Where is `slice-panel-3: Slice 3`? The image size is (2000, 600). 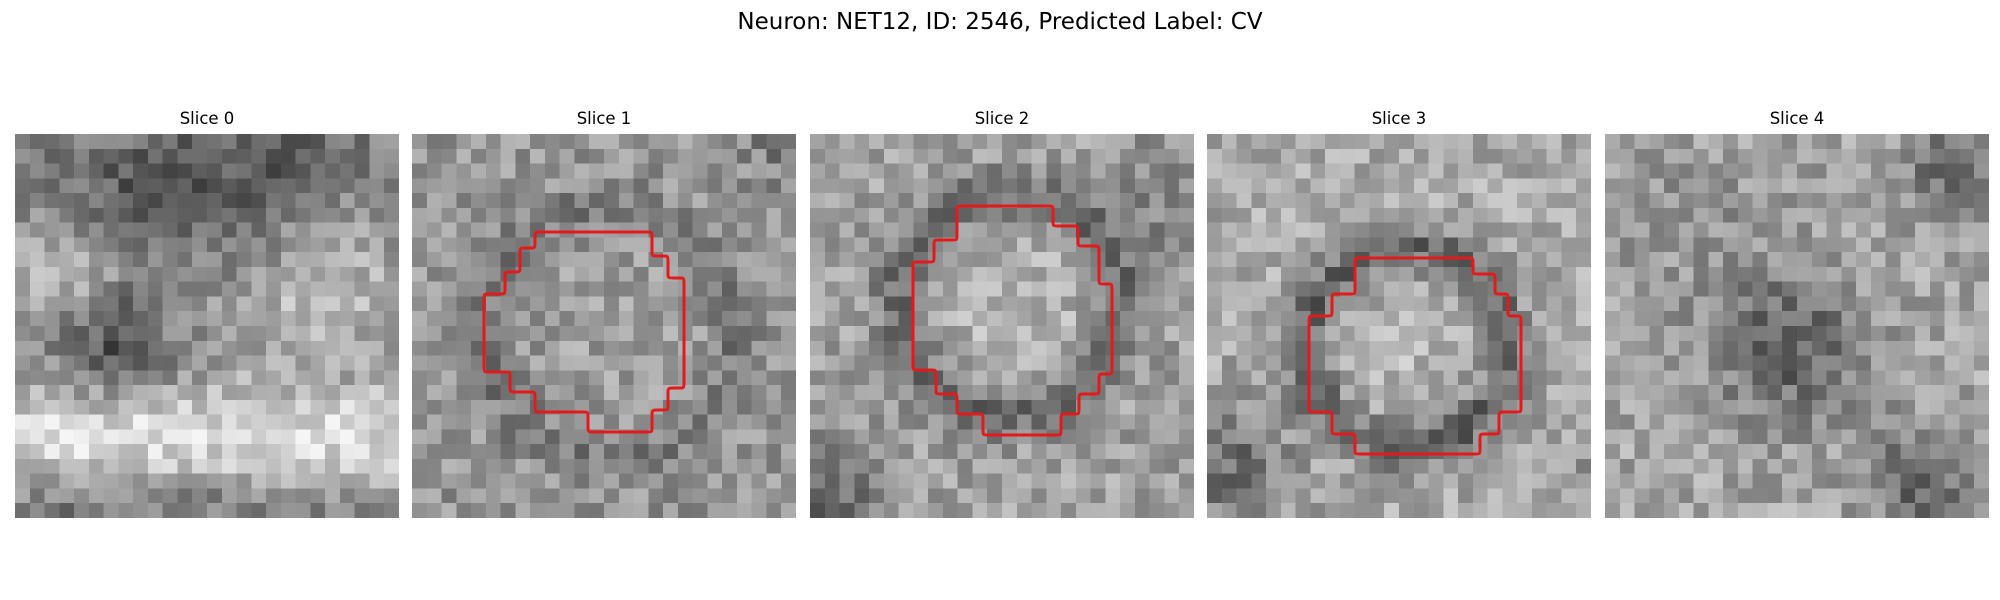 slice-panel-3: Slice 3 is located at coordinates (1399, 313).